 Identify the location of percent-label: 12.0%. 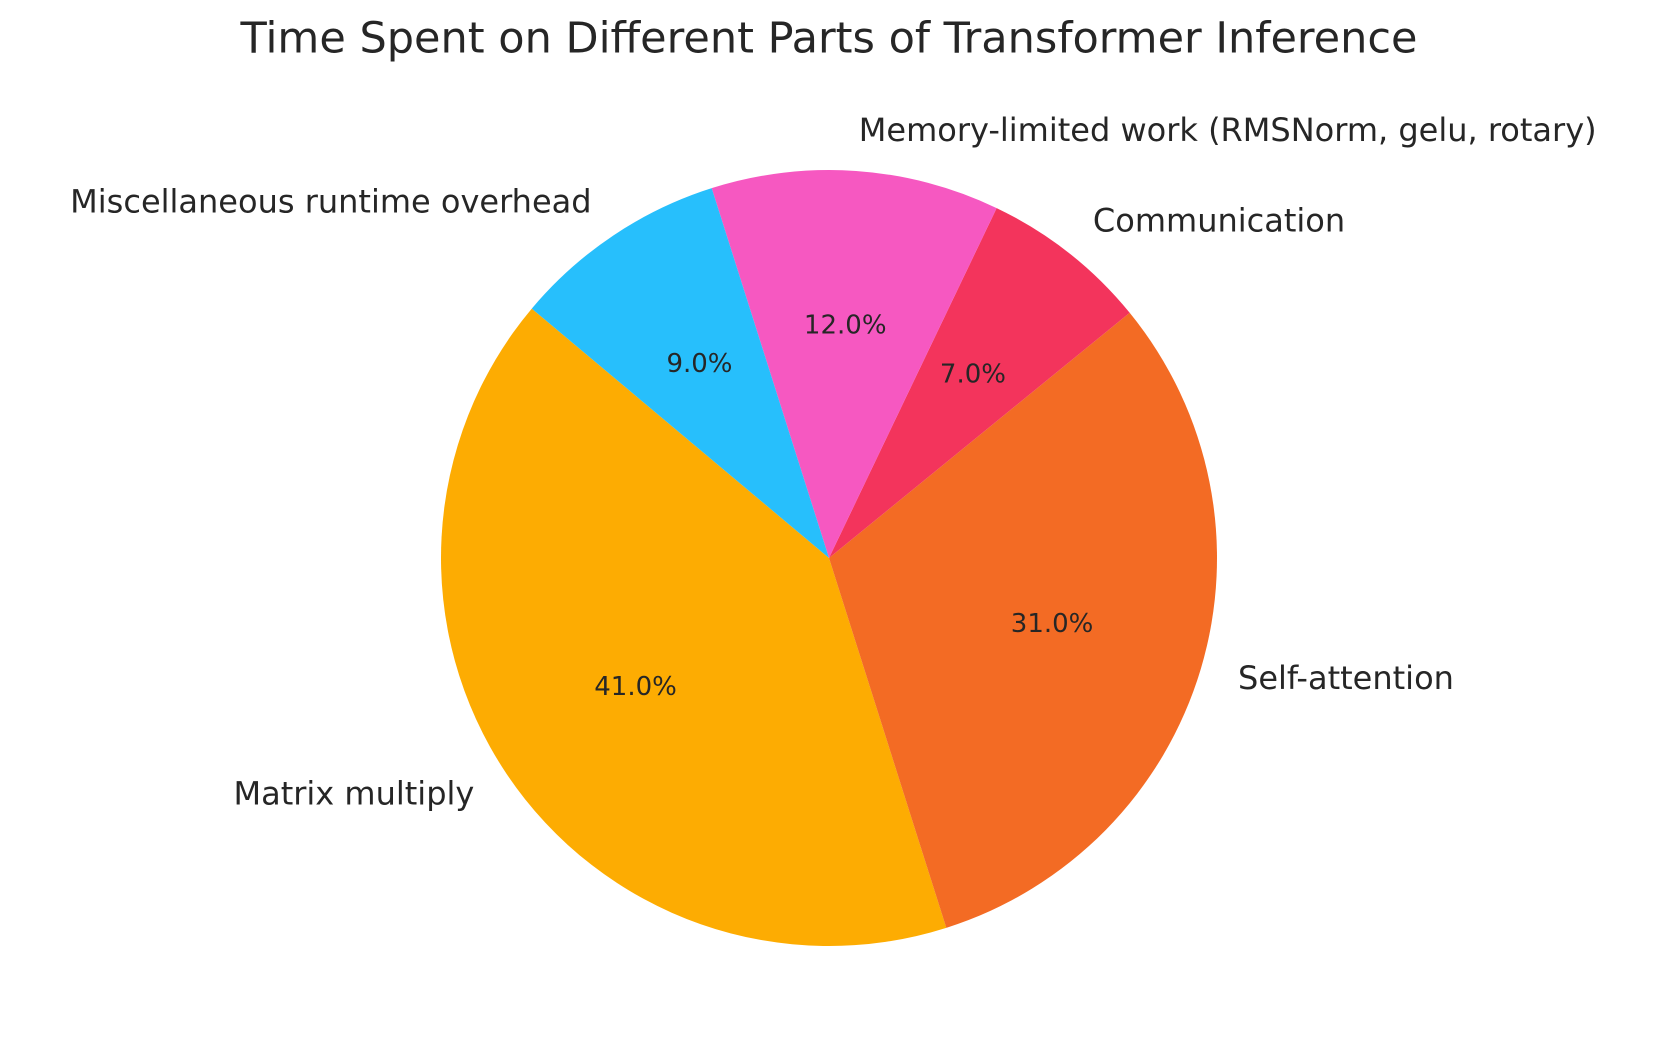
(845, 325).